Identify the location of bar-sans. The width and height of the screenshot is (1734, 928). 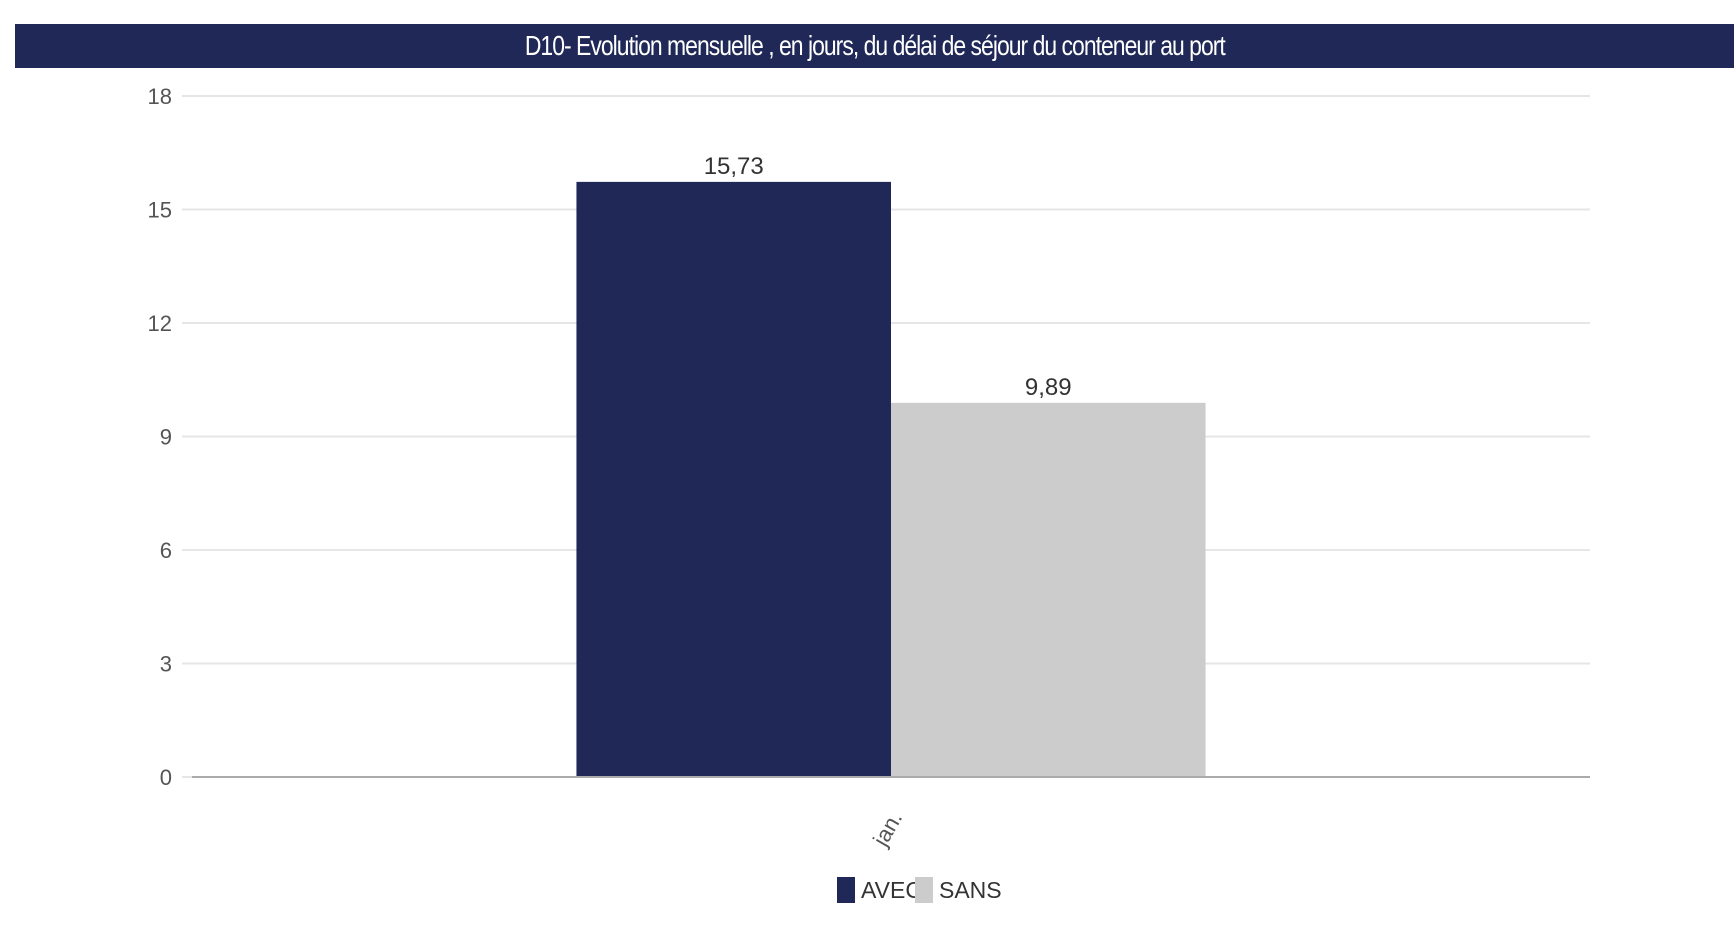
(1048, 589).